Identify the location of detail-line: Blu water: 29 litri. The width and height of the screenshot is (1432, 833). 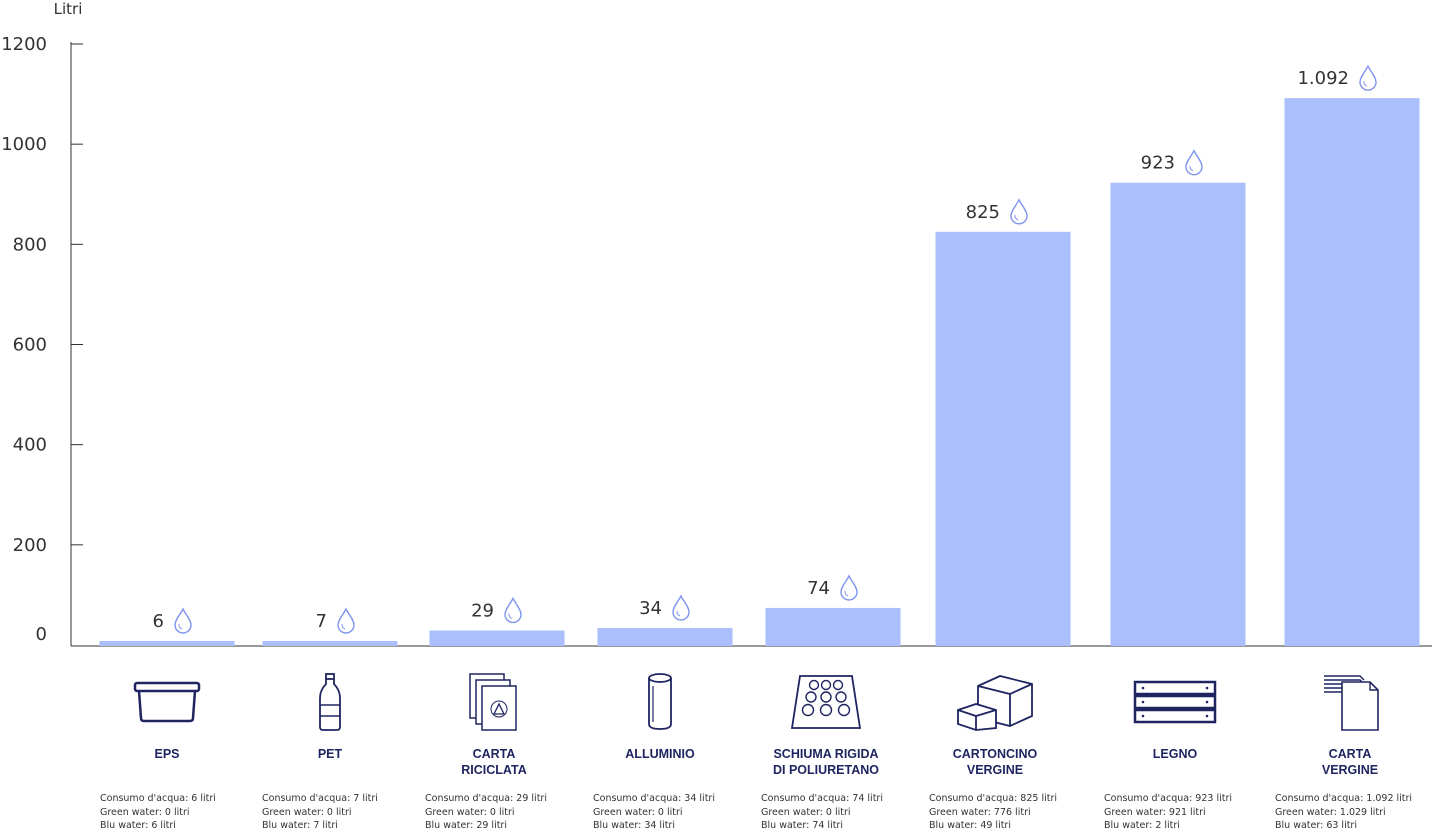
(466, 825).